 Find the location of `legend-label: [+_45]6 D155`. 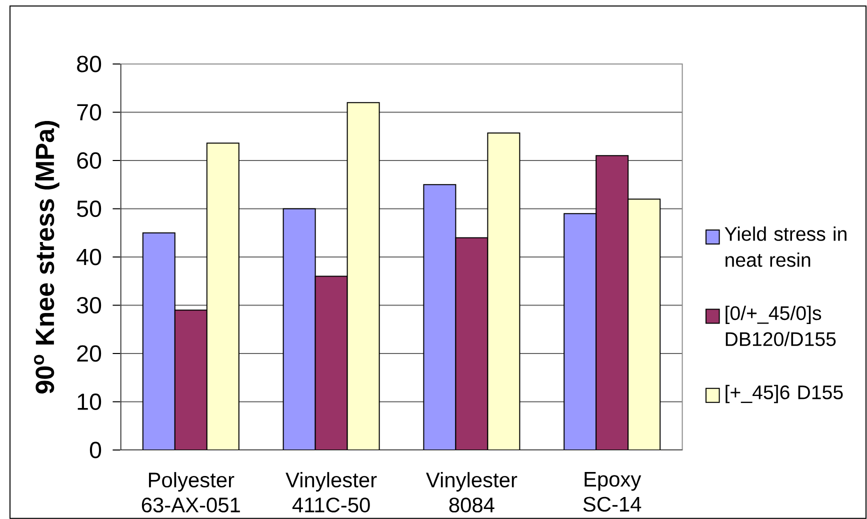

legend-label: [+_45]6 D155 is located at coordinates (784, 394).